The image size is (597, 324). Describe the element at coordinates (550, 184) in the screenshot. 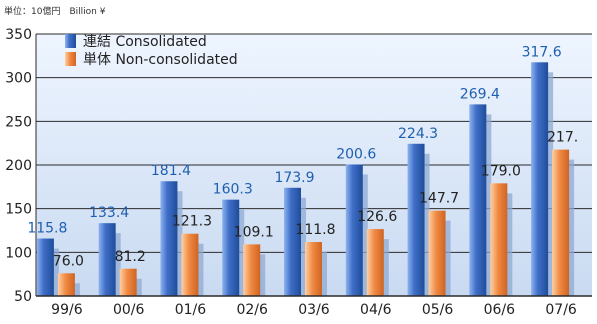

I see `bar-shadow-consolidated-07/6` at that location.